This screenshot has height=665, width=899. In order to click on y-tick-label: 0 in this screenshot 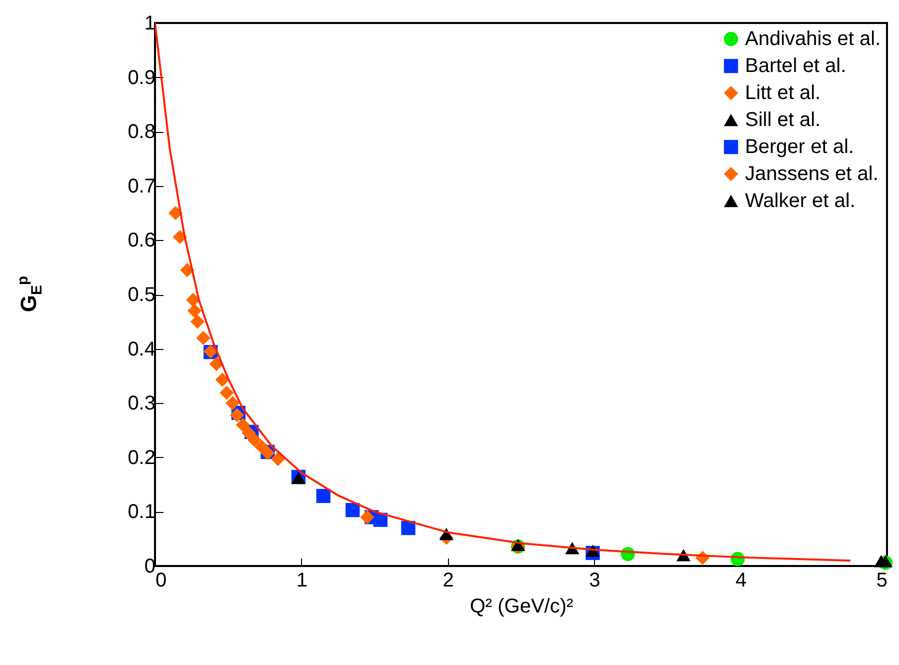, I will do `click(150, 567)`.